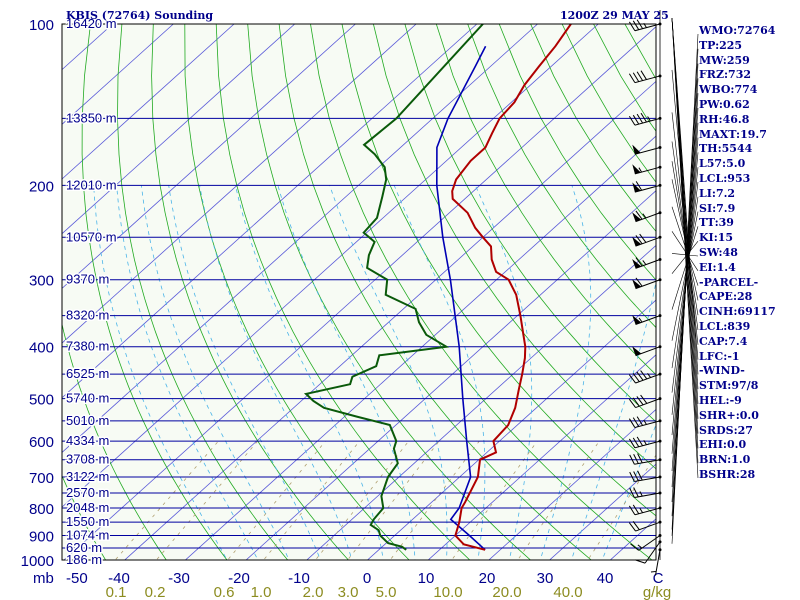 The height and width of the screenshot is (600, 800). I want to click on pressure-tick-label: 200, so click(41, 186).